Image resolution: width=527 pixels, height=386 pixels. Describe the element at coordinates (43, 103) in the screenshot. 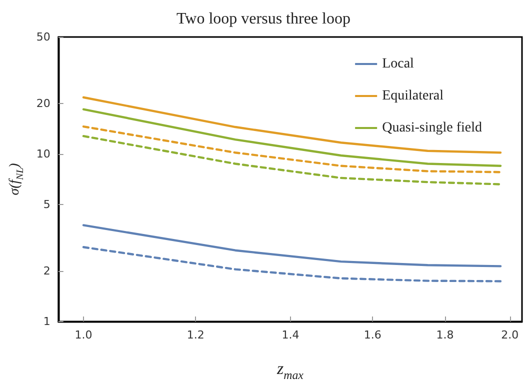

I see `y-tick-label: 20` at that location.